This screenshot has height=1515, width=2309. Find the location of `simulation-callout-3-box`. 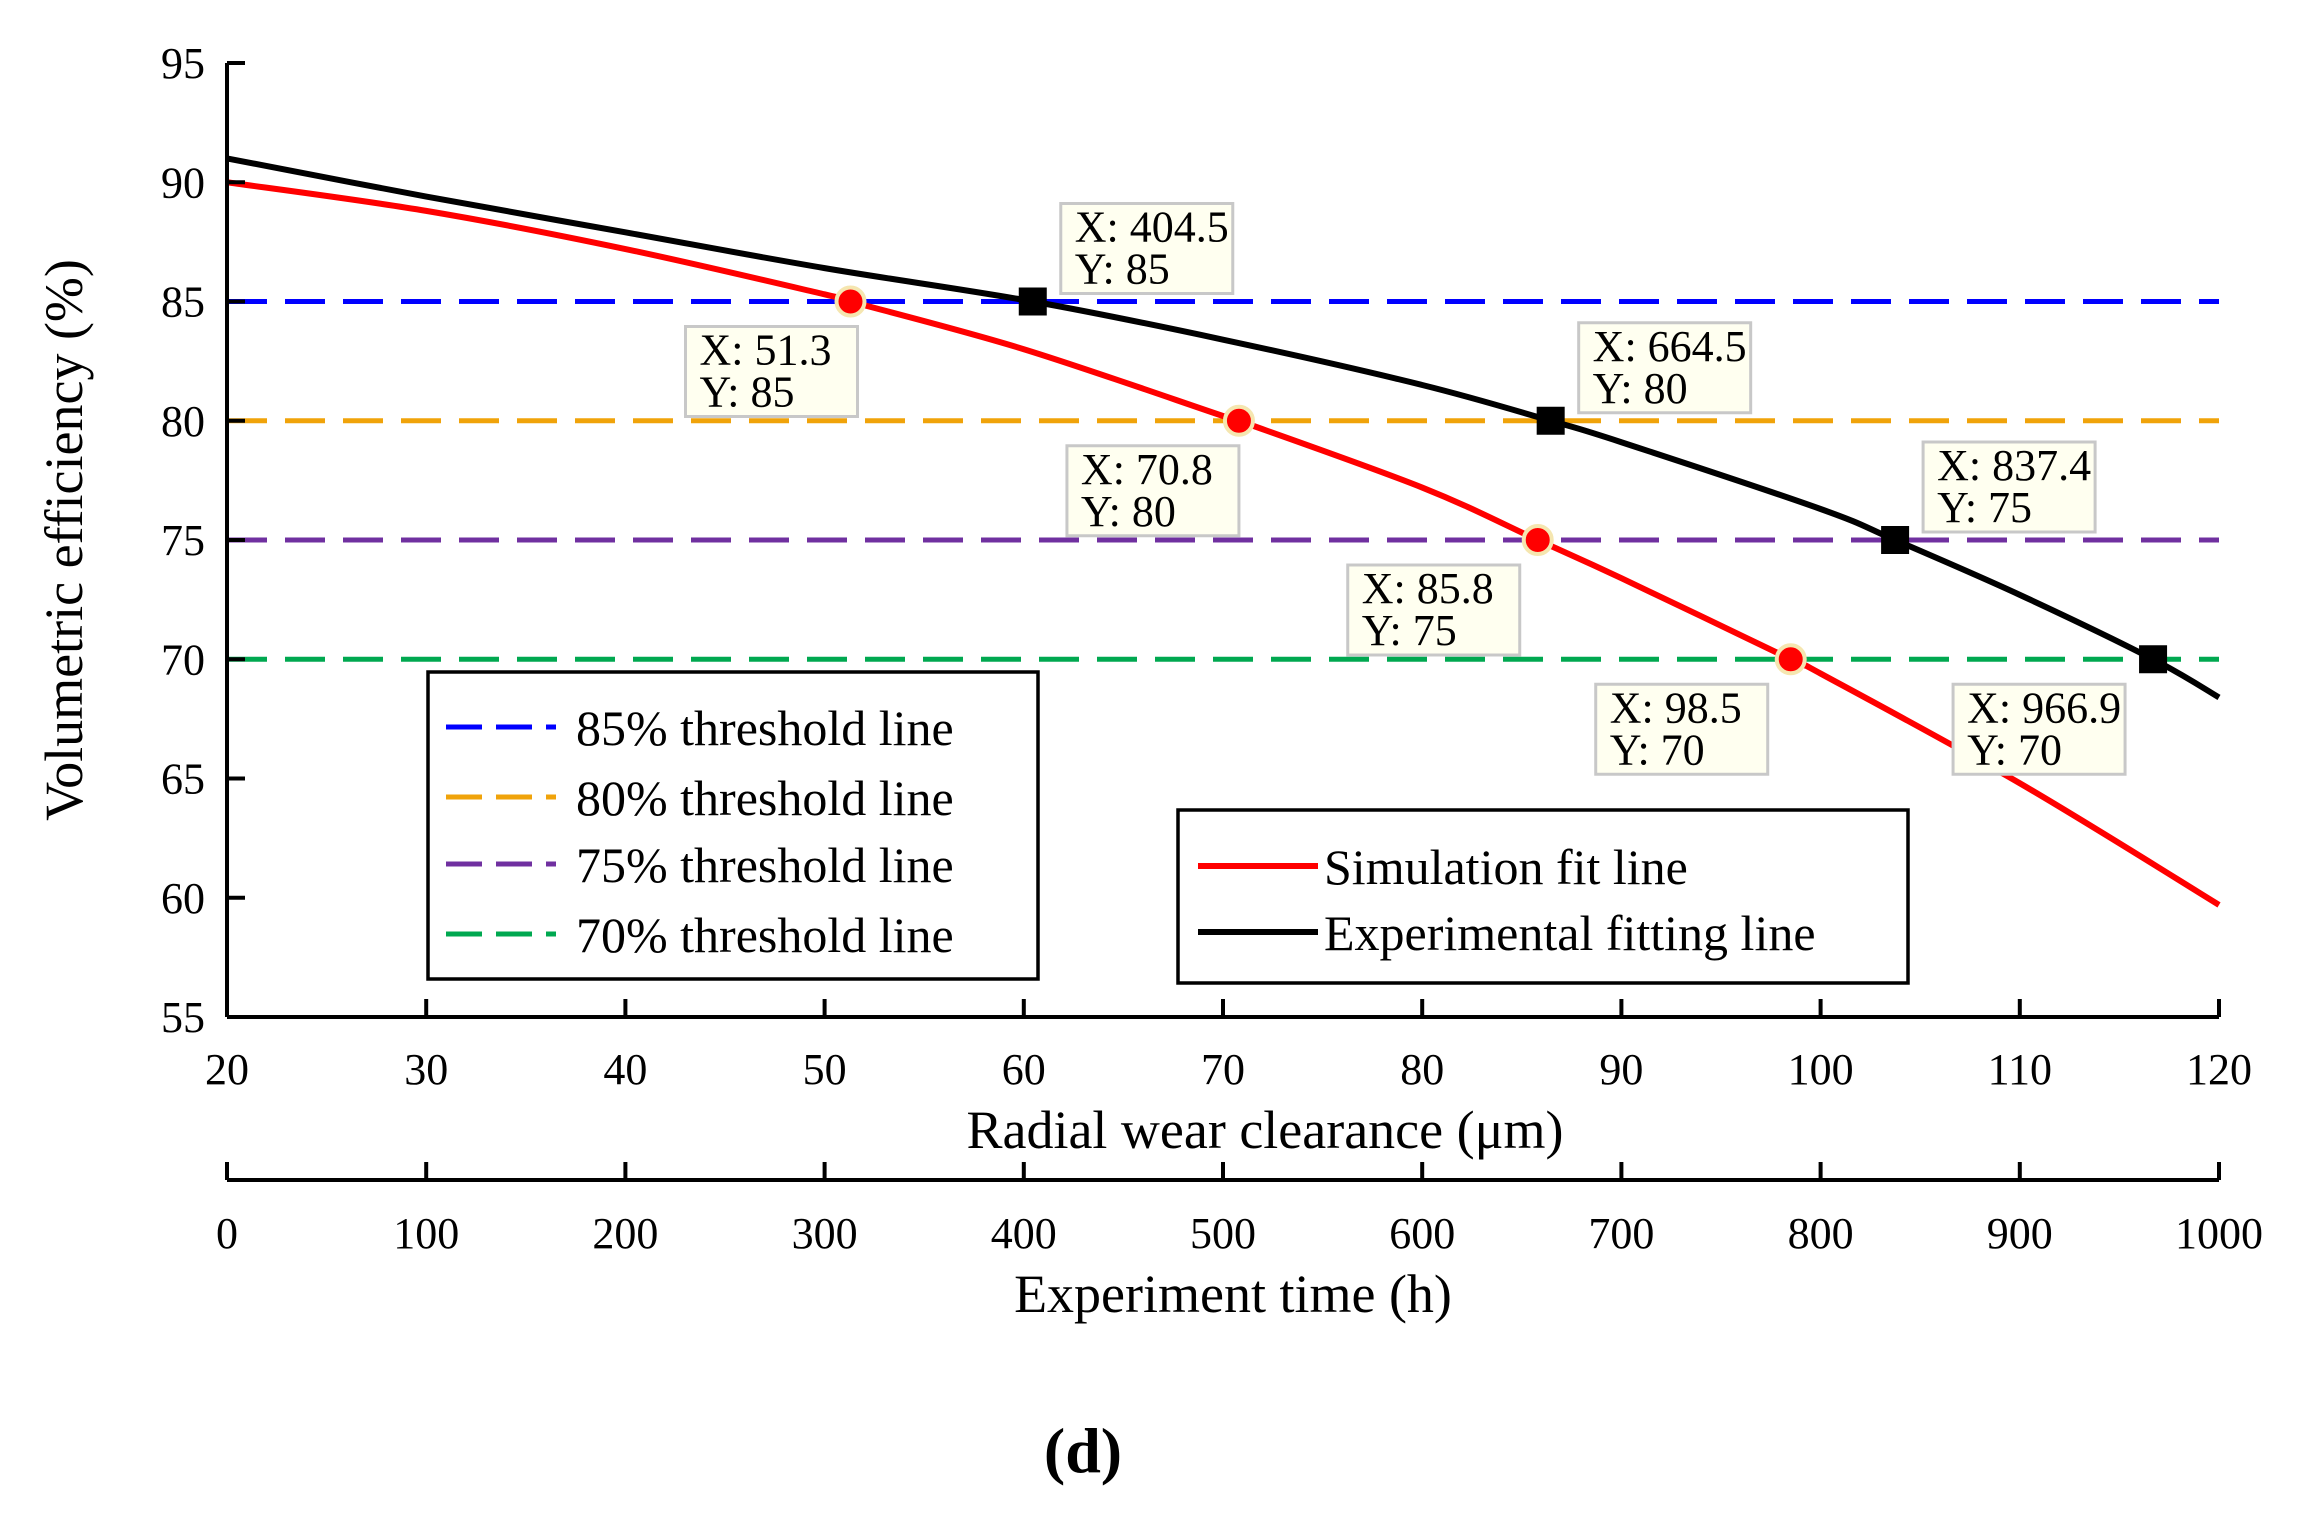

simulation-callout-3-box is located at coordinates (1434, 610).